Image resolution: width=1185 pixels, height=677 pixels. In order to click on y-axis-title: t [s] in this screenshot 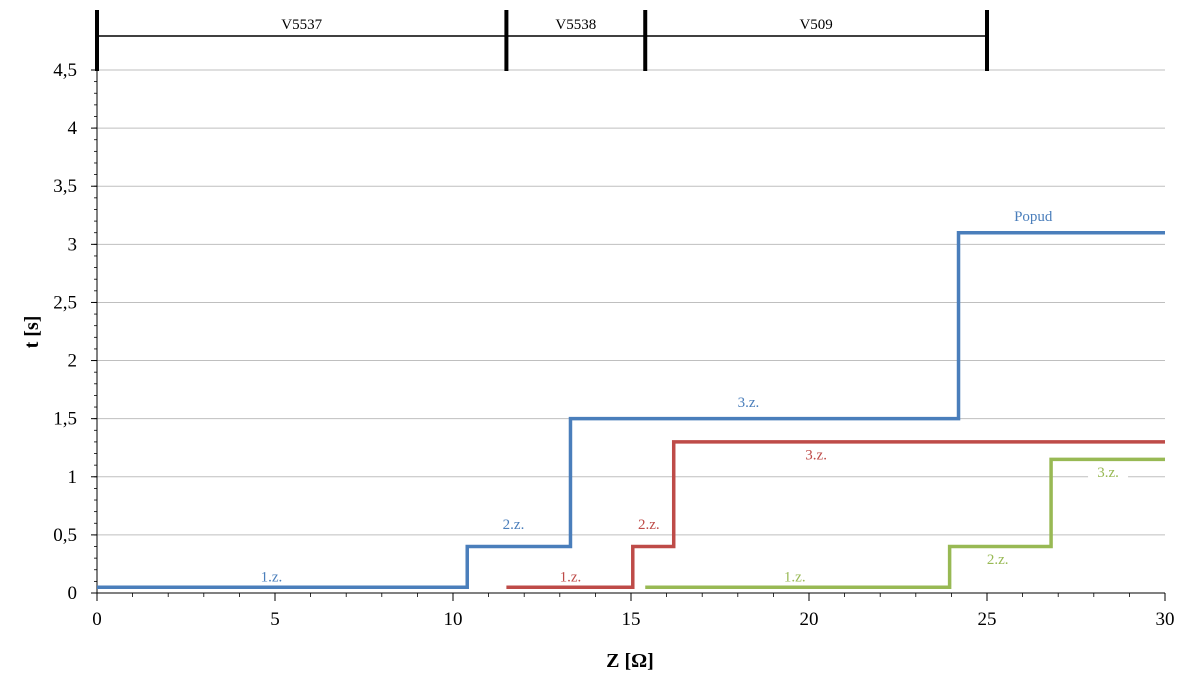, I will do `click(32, 332)`.